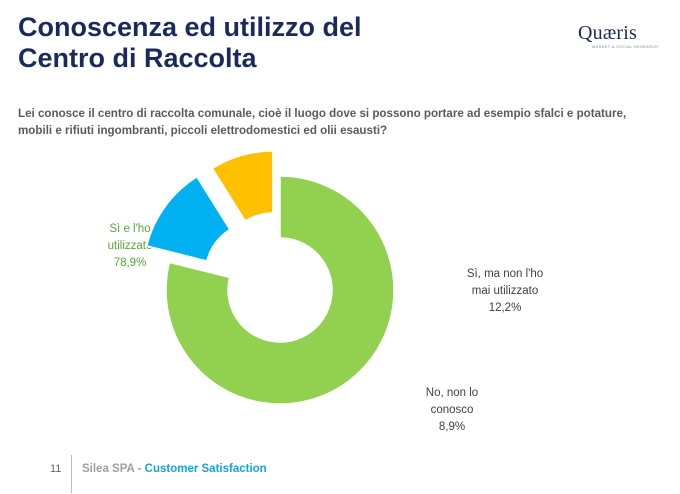  I want to click on slice-label-2: Sì, ma non l'ho mai utilizzato 12,2%, so click(505, 291).